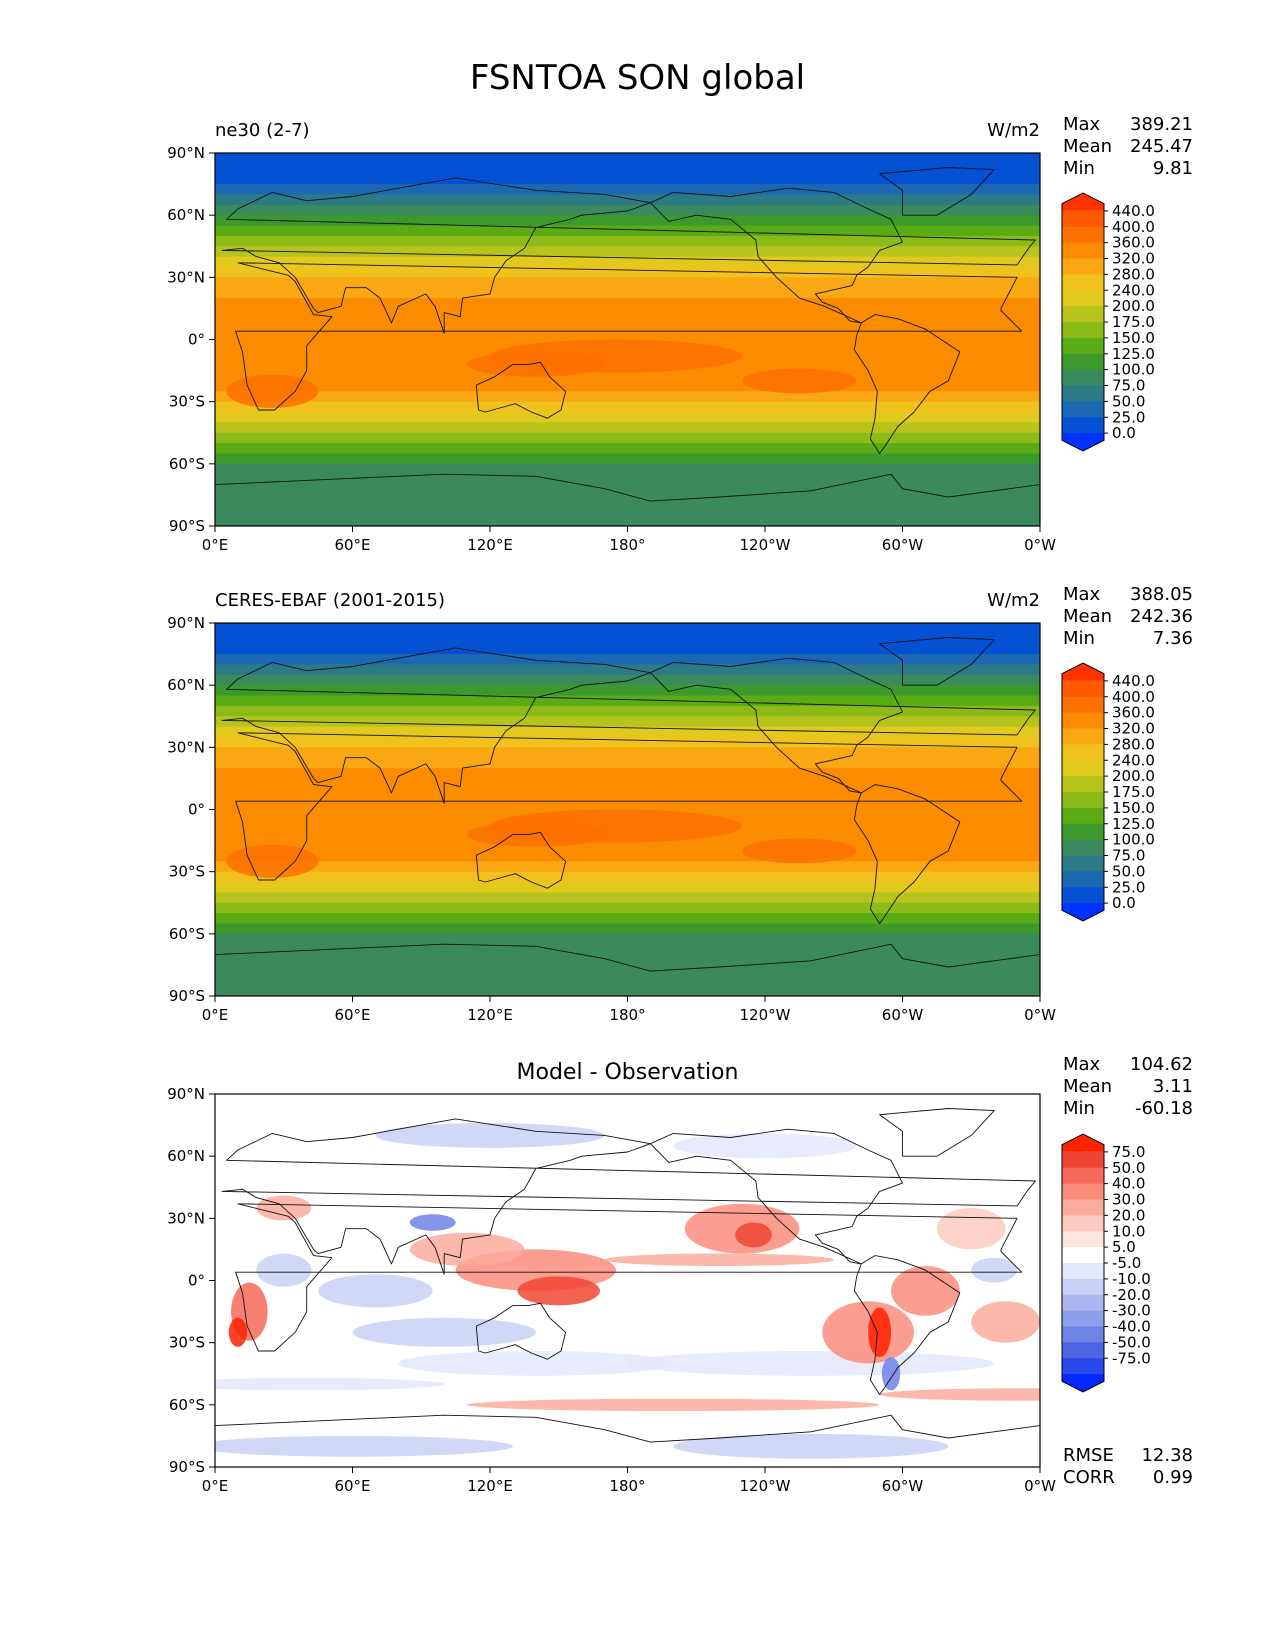 This screenshot has width=1275, height=1650. I want to click on corr-value: 0.99, so click(1172, 1477).